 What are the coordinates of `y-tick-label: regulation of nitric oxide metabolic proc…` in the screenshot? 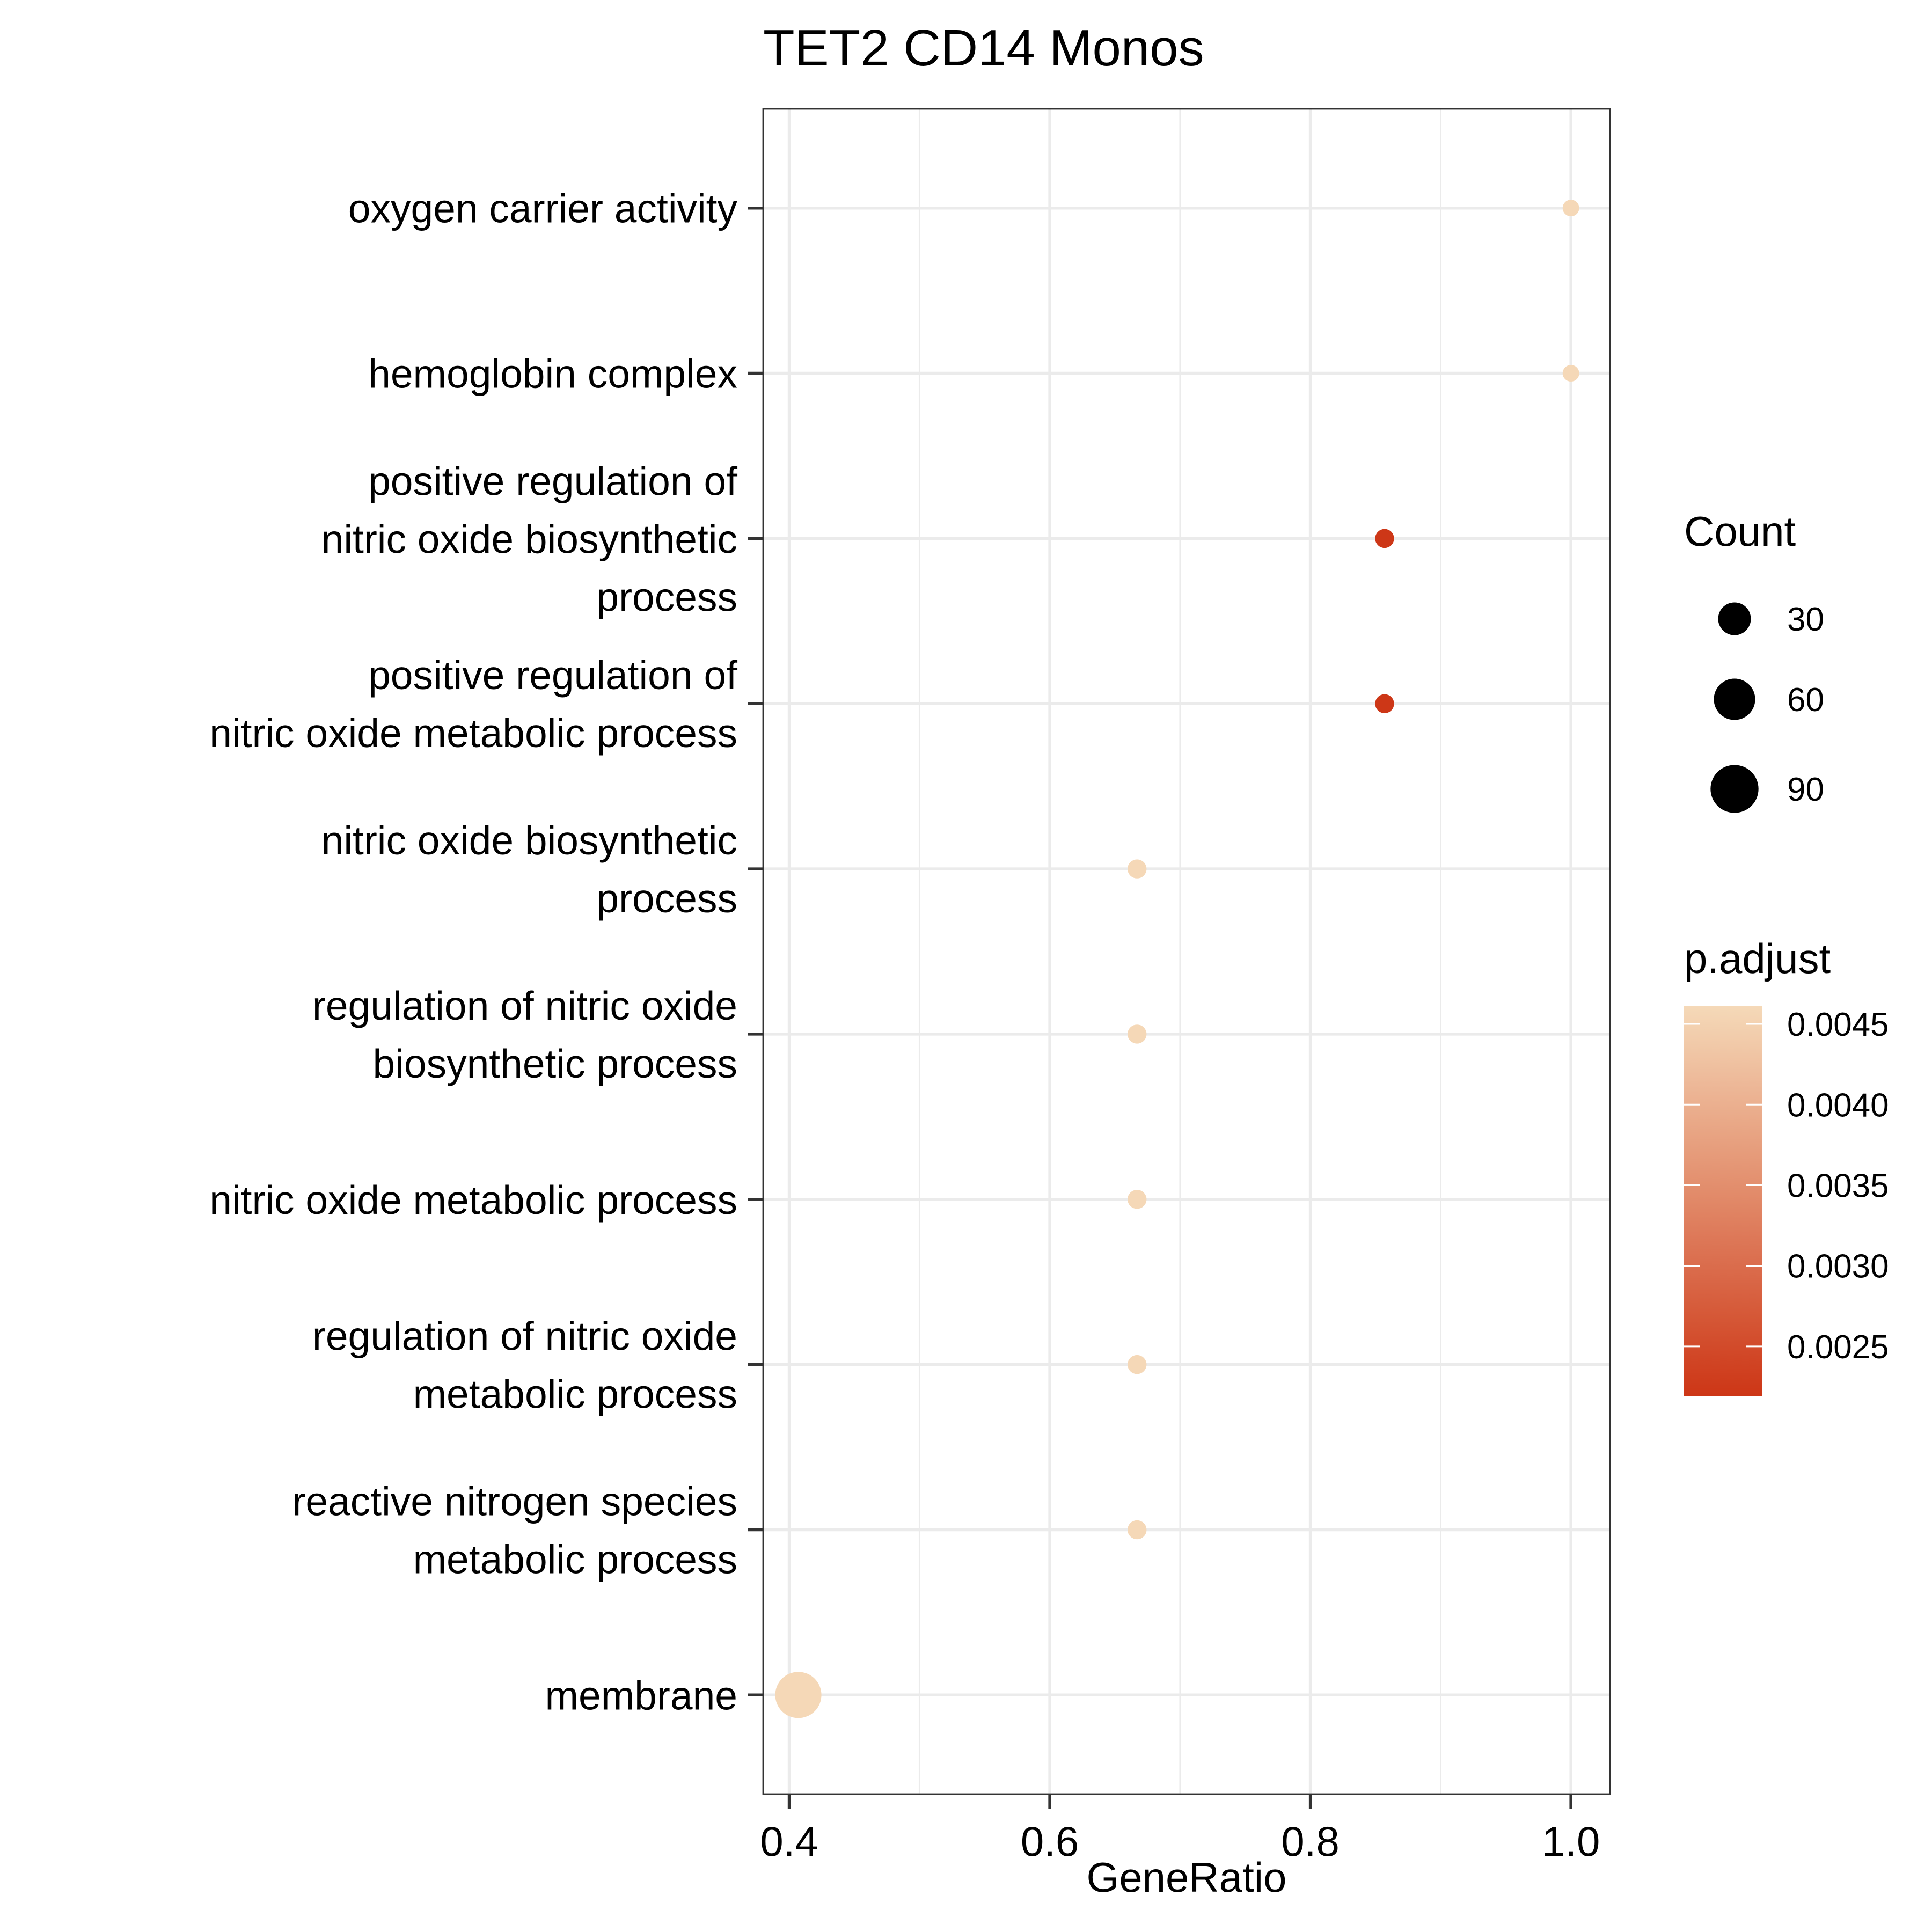 It's located at (524, 1365).